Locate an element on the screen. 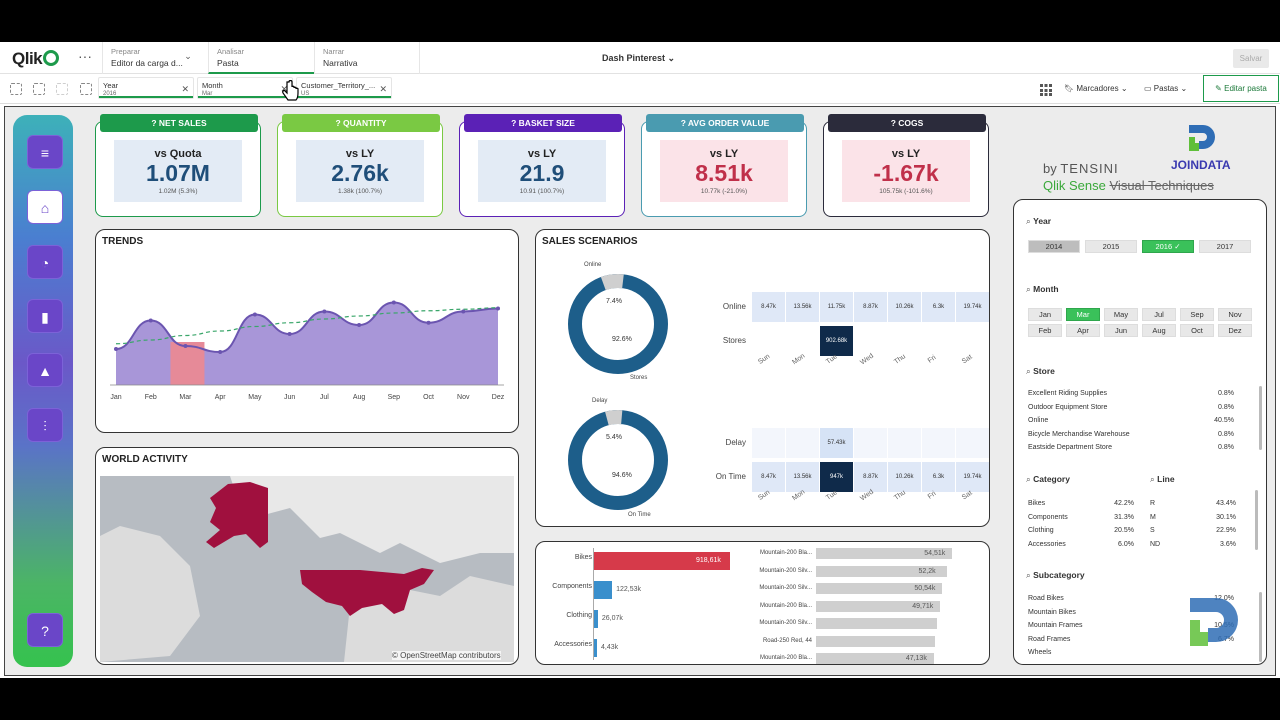  month-option: Sep is located at coordinates (1197, 314).